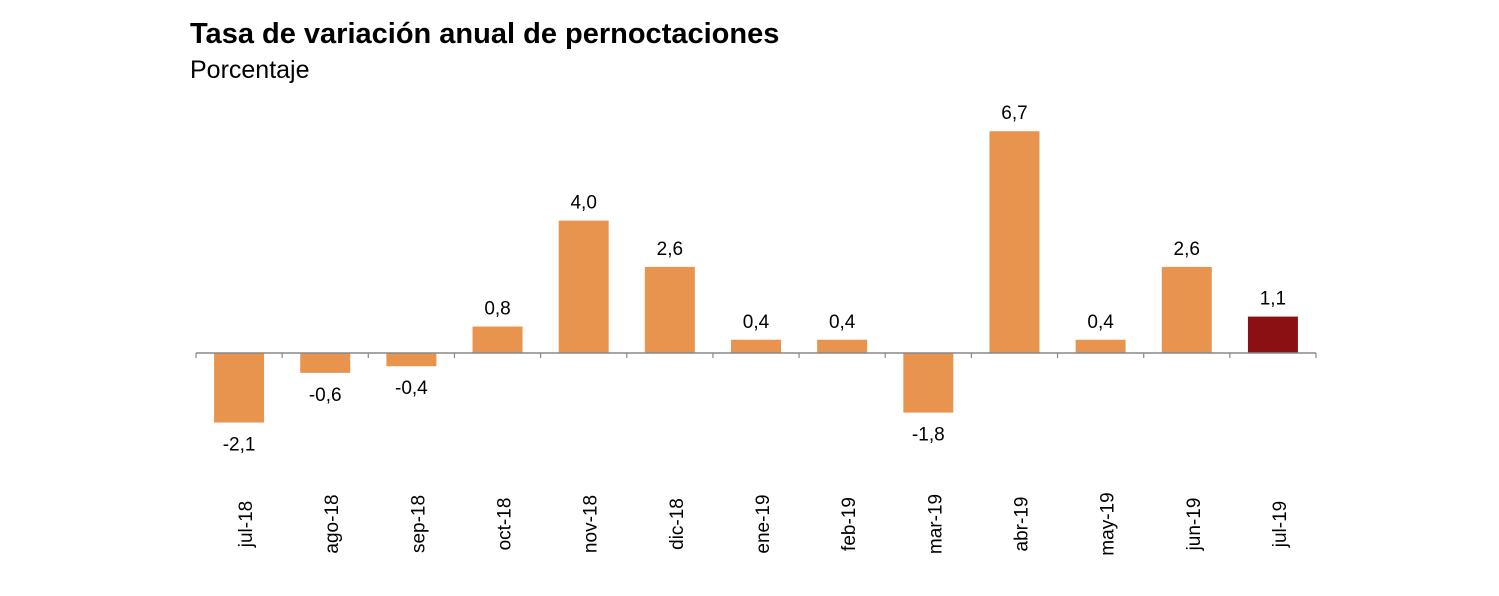  I want to click on data-label-mar-19: -1,8, so click(928, 435).